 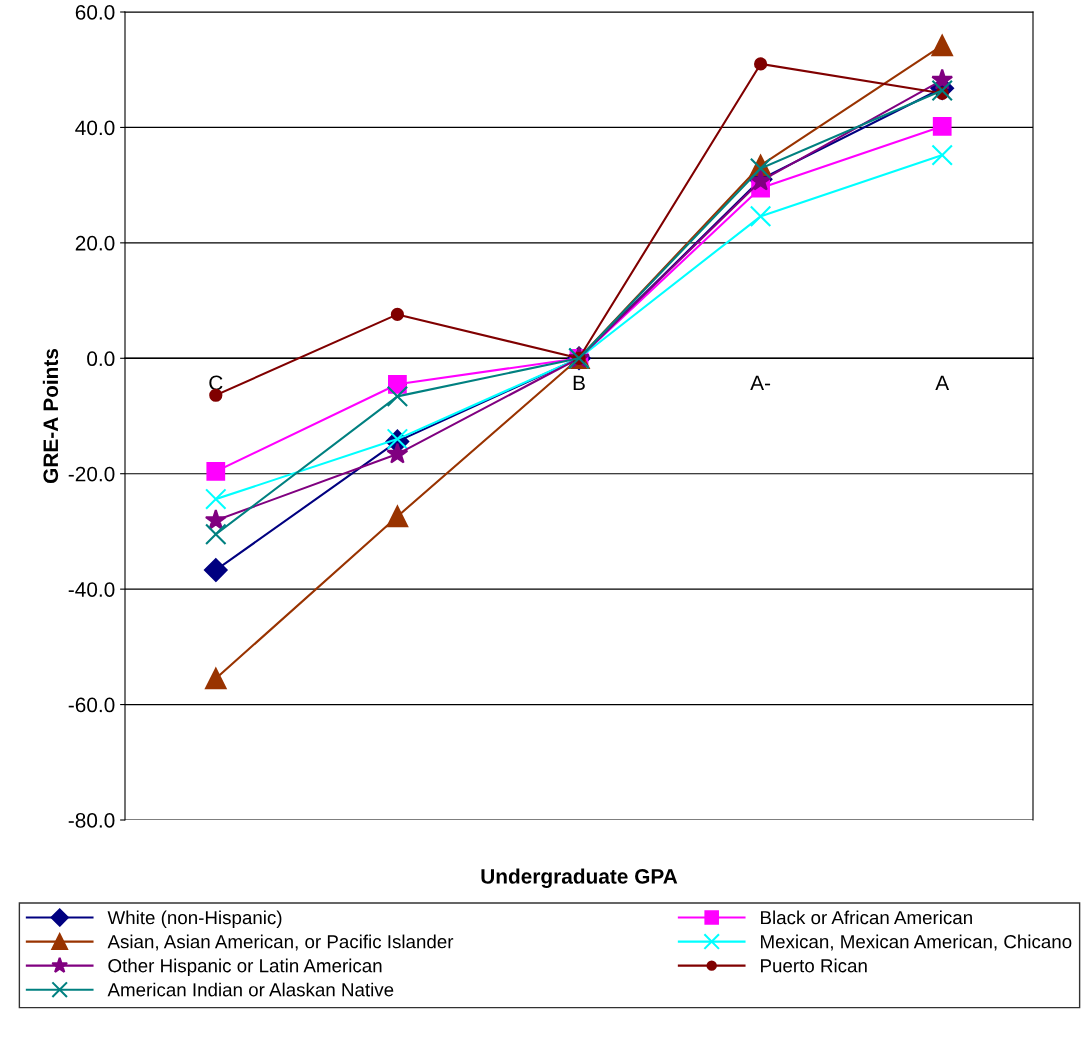 What do you see at coordinates (91, 474) in the screenshot?
I see `y-tick-label: -20.0` at bounding box center [91, 474].